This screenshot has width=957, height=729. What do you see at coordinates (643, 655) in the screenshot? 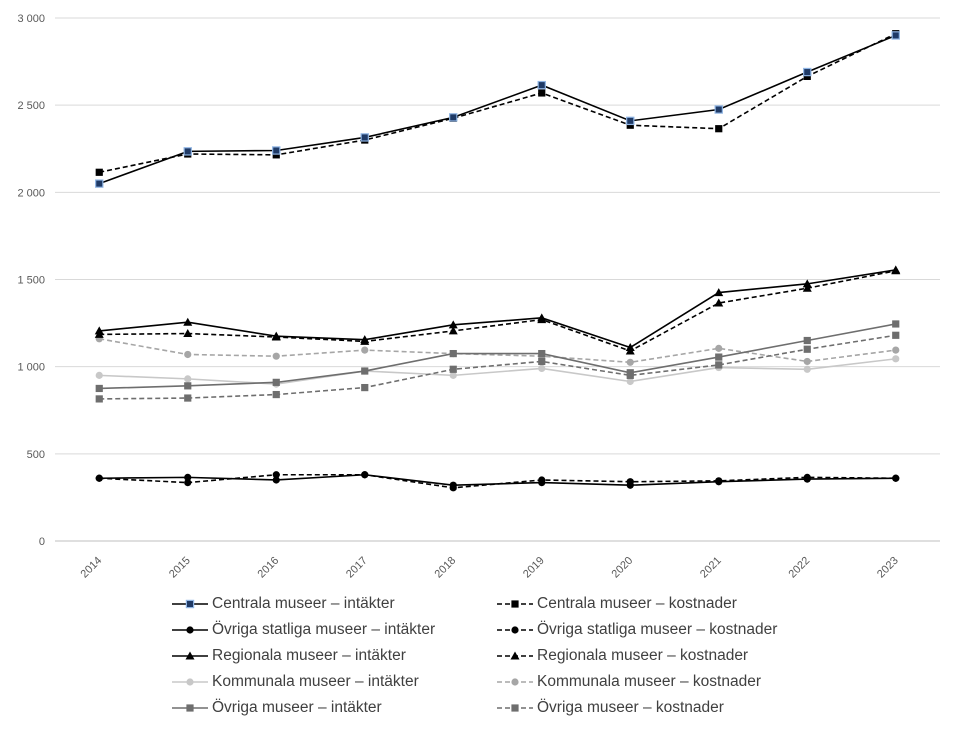
I see `legend-label: Regionala museer – kostnader` at bounding box center [643, 655].